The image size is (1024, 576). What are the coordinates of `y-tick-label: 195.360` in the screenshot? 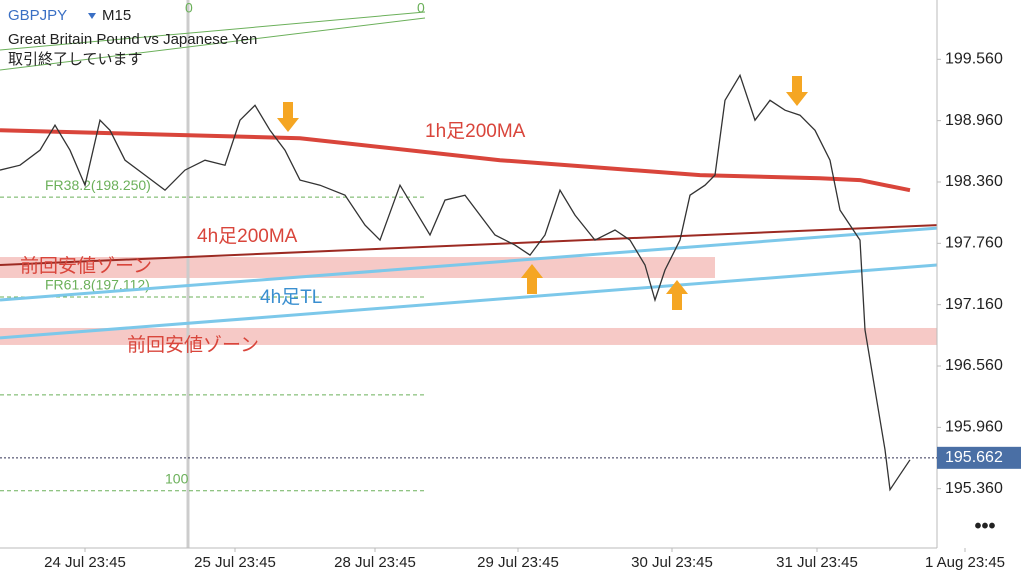 It's located at (974, 488).